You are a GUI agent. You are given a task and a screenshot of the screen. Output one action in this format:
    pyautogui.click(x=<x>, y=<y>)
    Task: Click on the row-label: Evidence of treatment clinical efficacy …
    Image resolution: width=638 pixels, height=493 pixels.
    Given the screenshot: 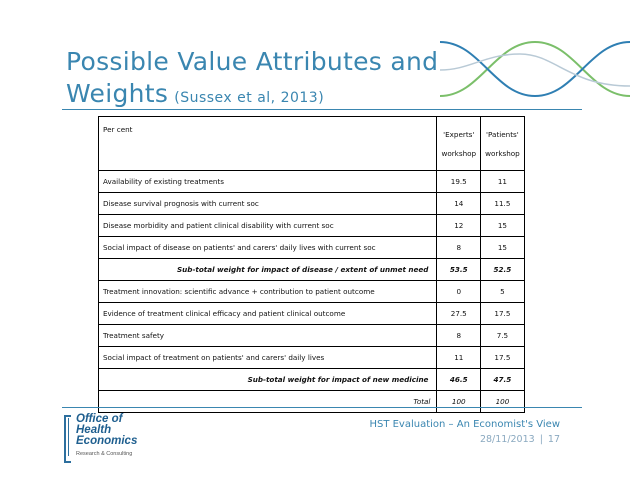 What is the action you would take?
    pyautogui.click(x=267, y=313)
    